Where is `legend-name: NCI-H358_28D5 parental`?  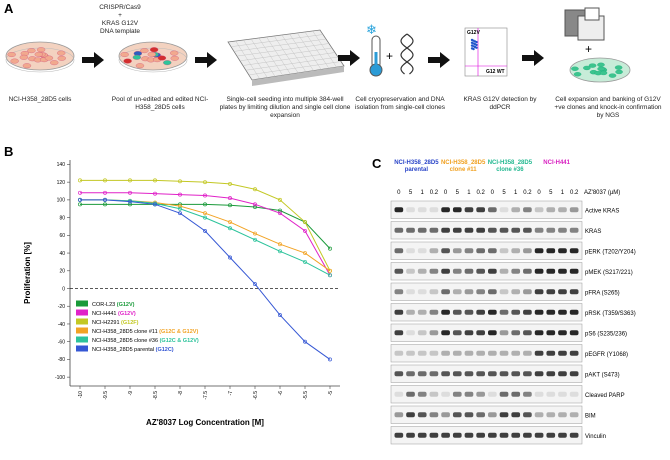
legend-name: NCI-H358_28D5 parental is located at coordinates (123, 350).